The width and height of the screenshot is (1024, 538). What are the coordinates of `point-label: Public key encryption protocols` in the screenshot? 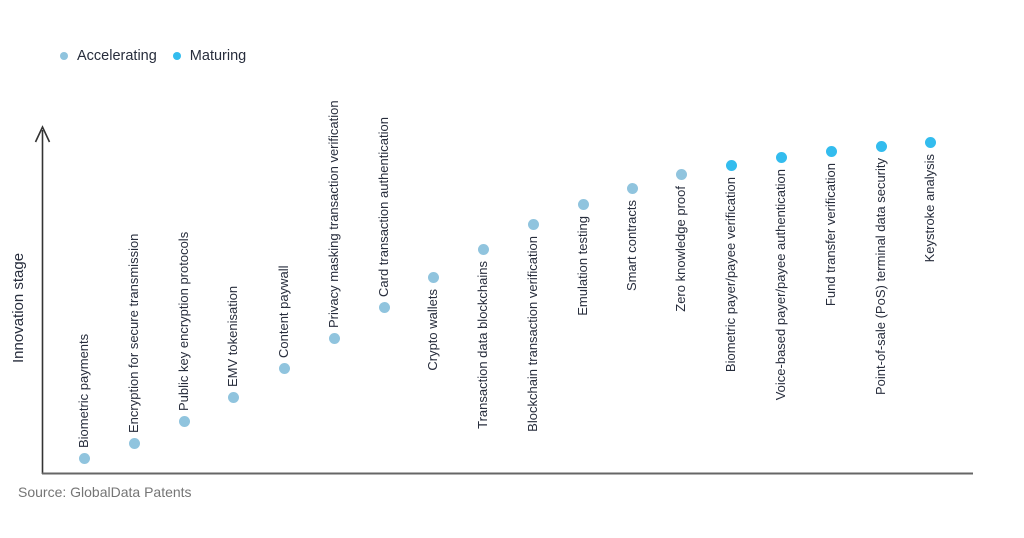 It's located at (183, 321).